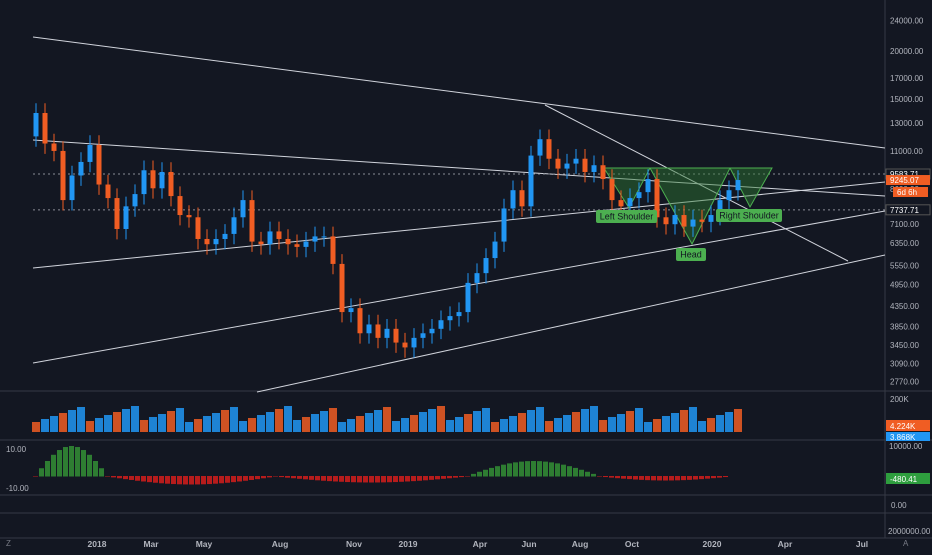 This screenshot has width=932, height=555. Describe the element at coordinates (904, 210) in the screenshot. I see `price-badge-label: 7737.71` at that location.